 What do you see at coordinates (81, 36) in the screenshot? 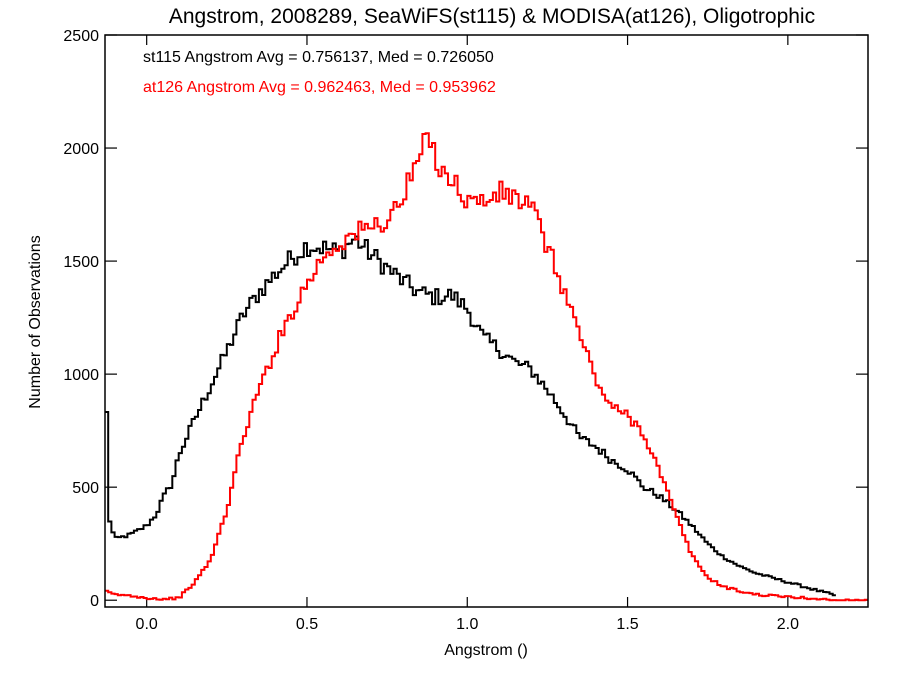
I see `y-tick-label: 2500` at bounding box center [81, 36].